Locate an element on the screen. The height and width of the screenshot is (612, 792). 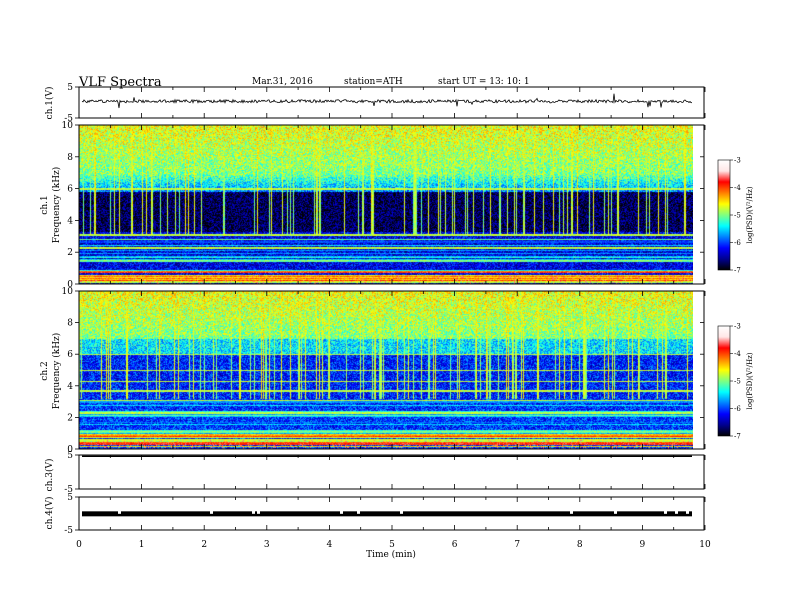
ch2-spec-ylabel-frequency: Frequency (kHz) is located at coordinates (56, 371).